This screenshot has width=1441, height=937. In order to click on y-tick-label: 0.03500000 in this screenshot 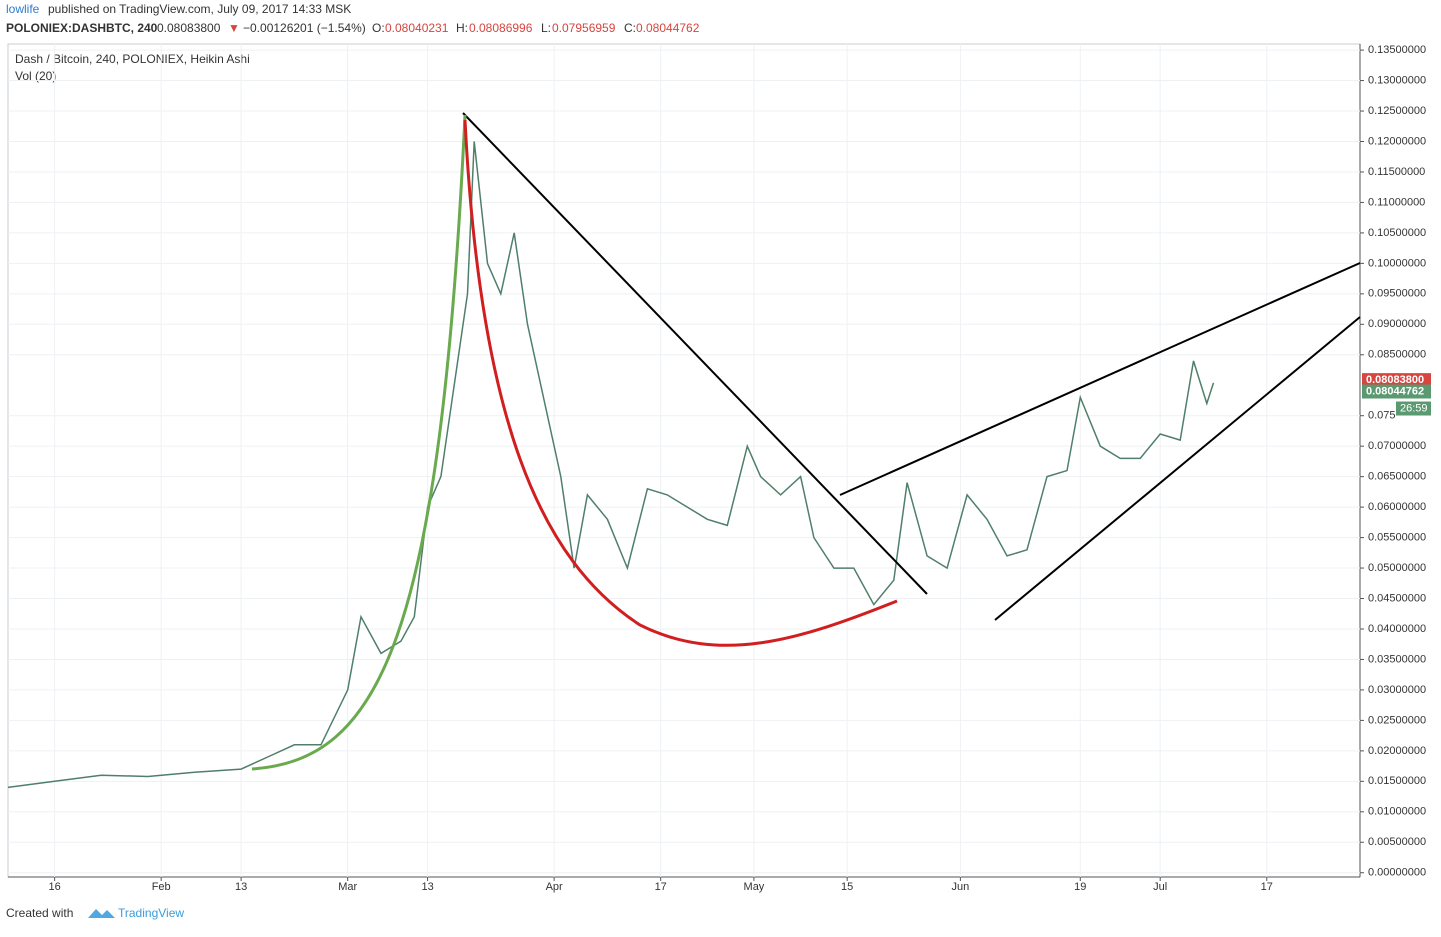, I will do `click(1397, 659)`.